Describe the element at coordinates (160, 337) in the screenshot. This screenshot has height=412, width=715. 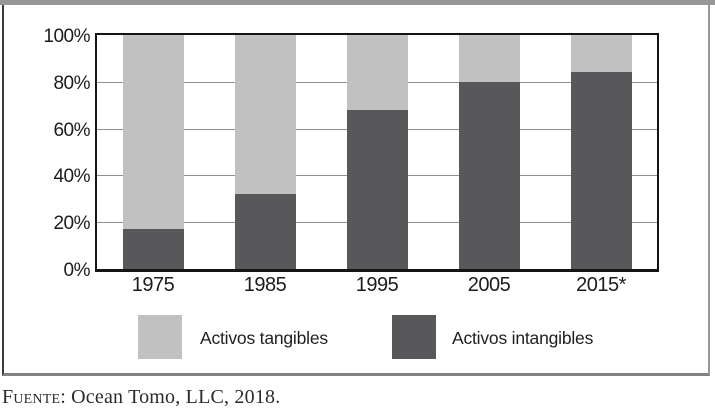
I see `legend-swatch-tangibles` at that location.